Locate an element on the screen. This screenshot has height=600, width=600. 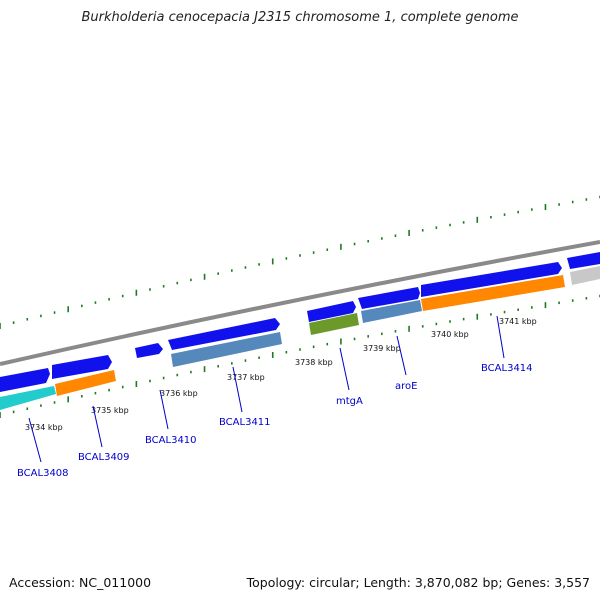
gene-label: BCAL3408 is located at coordinates (43, 473).